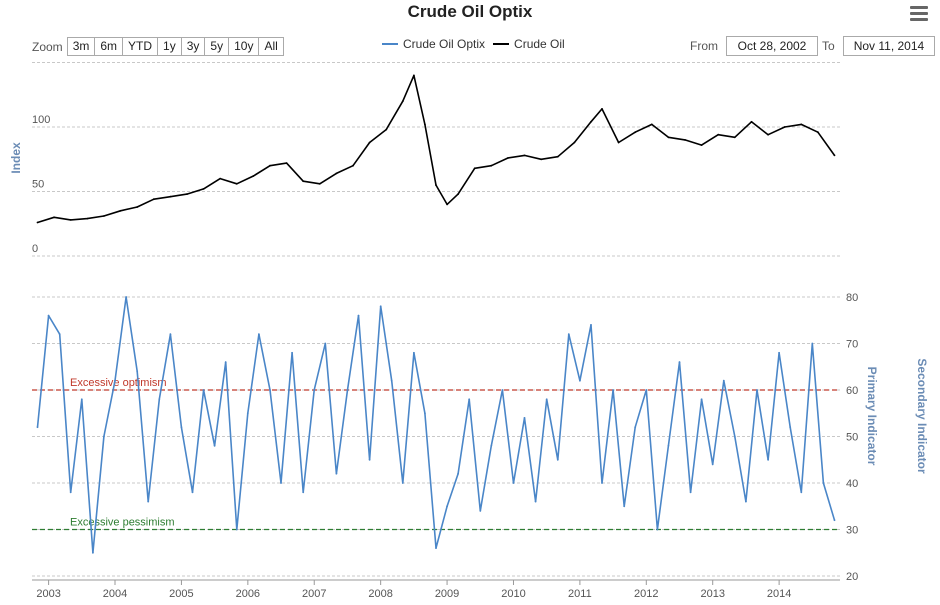 The height and width of the screenshot is (605, 940). I want to click on x-tick-label: 2003, so click(48, 594).